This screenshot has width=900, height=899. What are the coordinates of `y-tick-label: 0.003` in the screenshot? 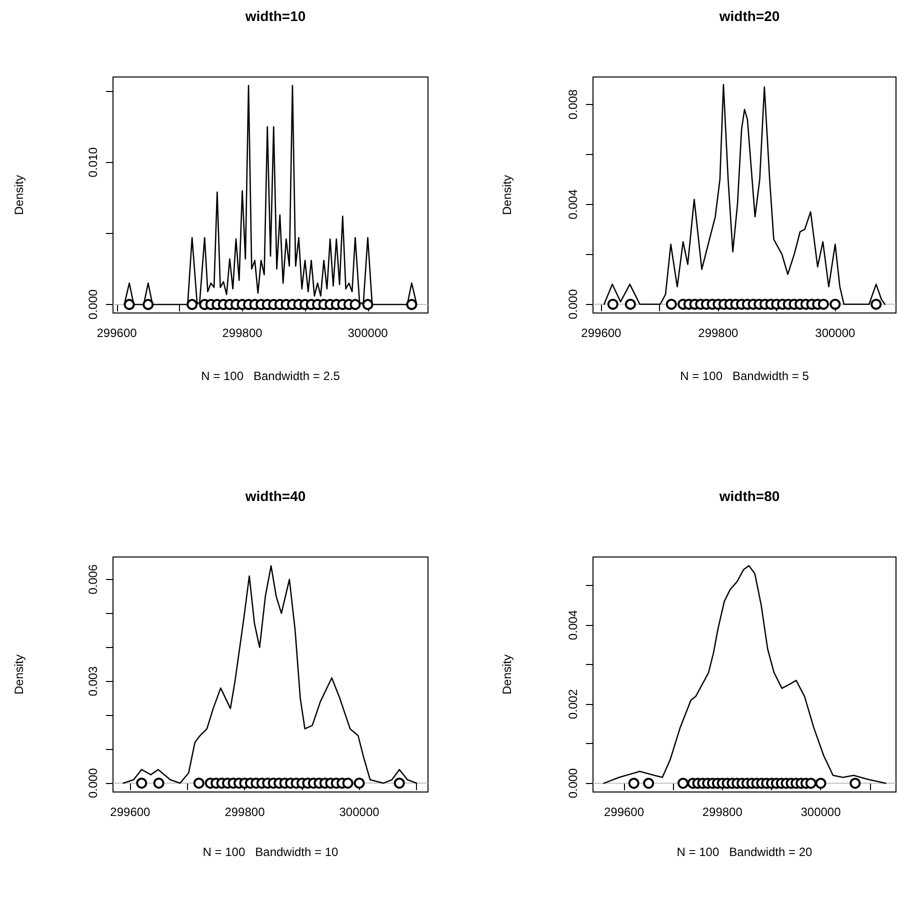 It's located at (93, 680).